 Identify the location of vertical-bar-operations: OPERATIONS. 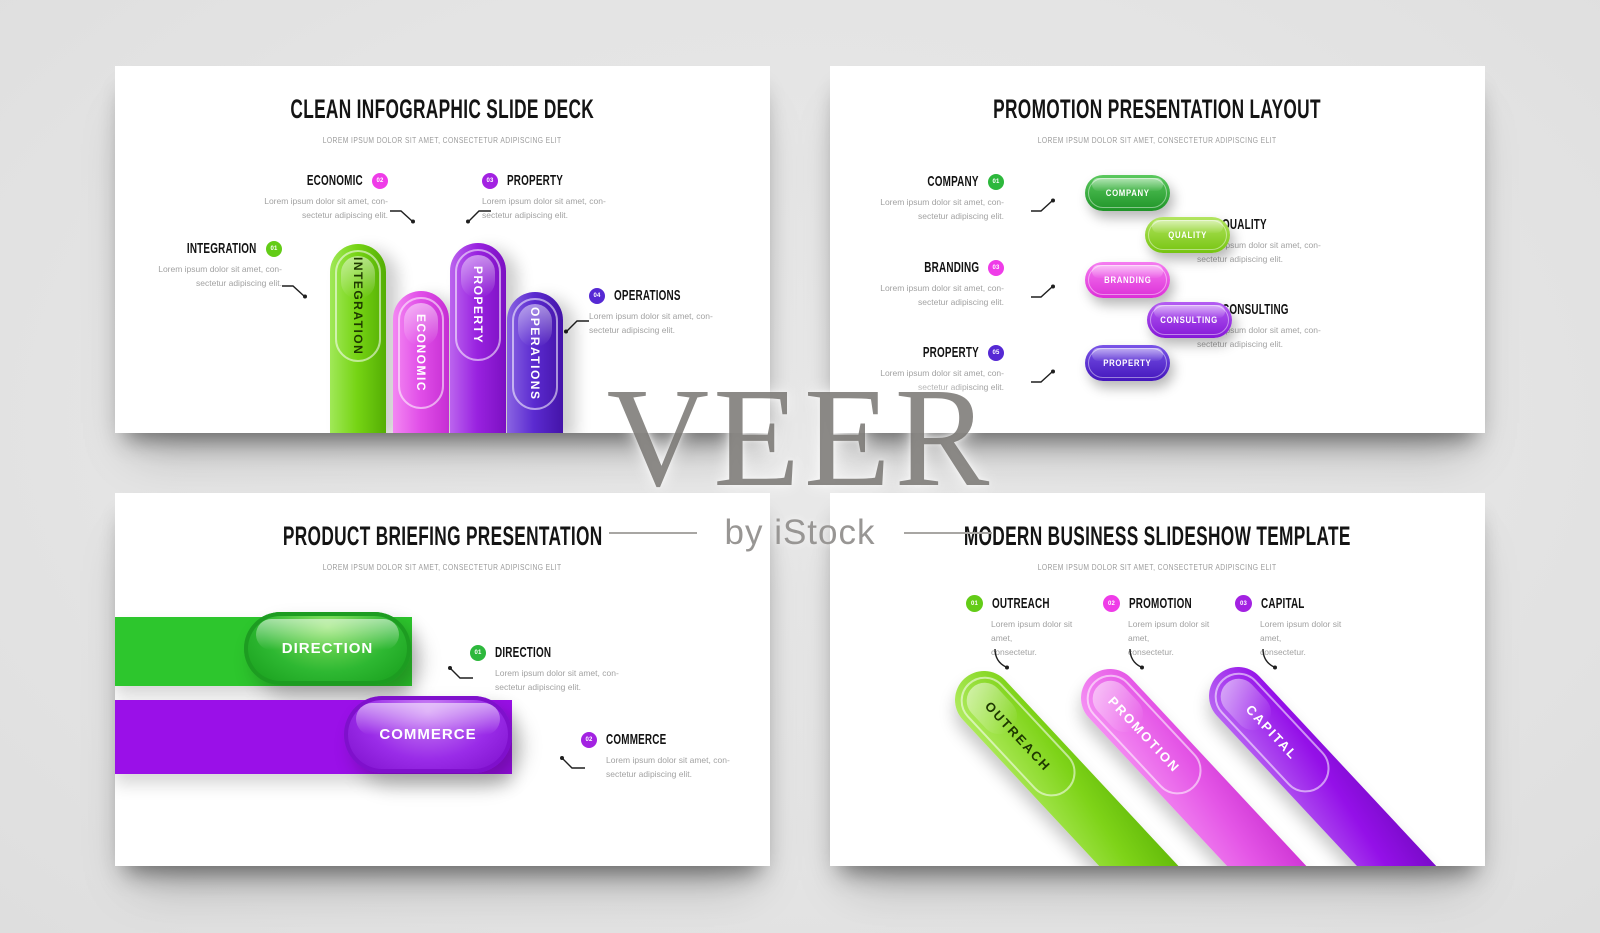
(535, 362).